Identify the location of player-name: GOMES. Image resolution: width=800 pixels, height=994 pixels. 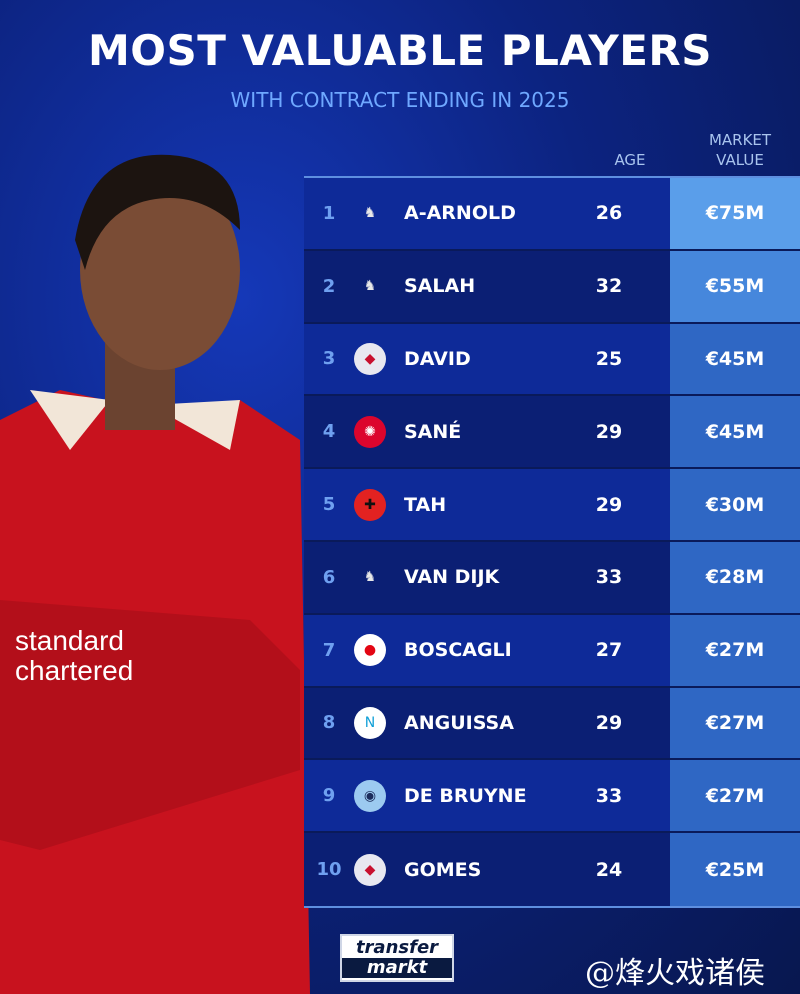
(443, 869).